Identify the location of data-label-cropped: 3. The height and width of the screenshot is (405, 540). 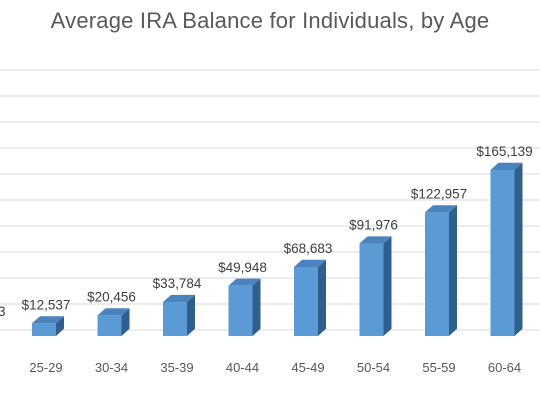
(3, 311).